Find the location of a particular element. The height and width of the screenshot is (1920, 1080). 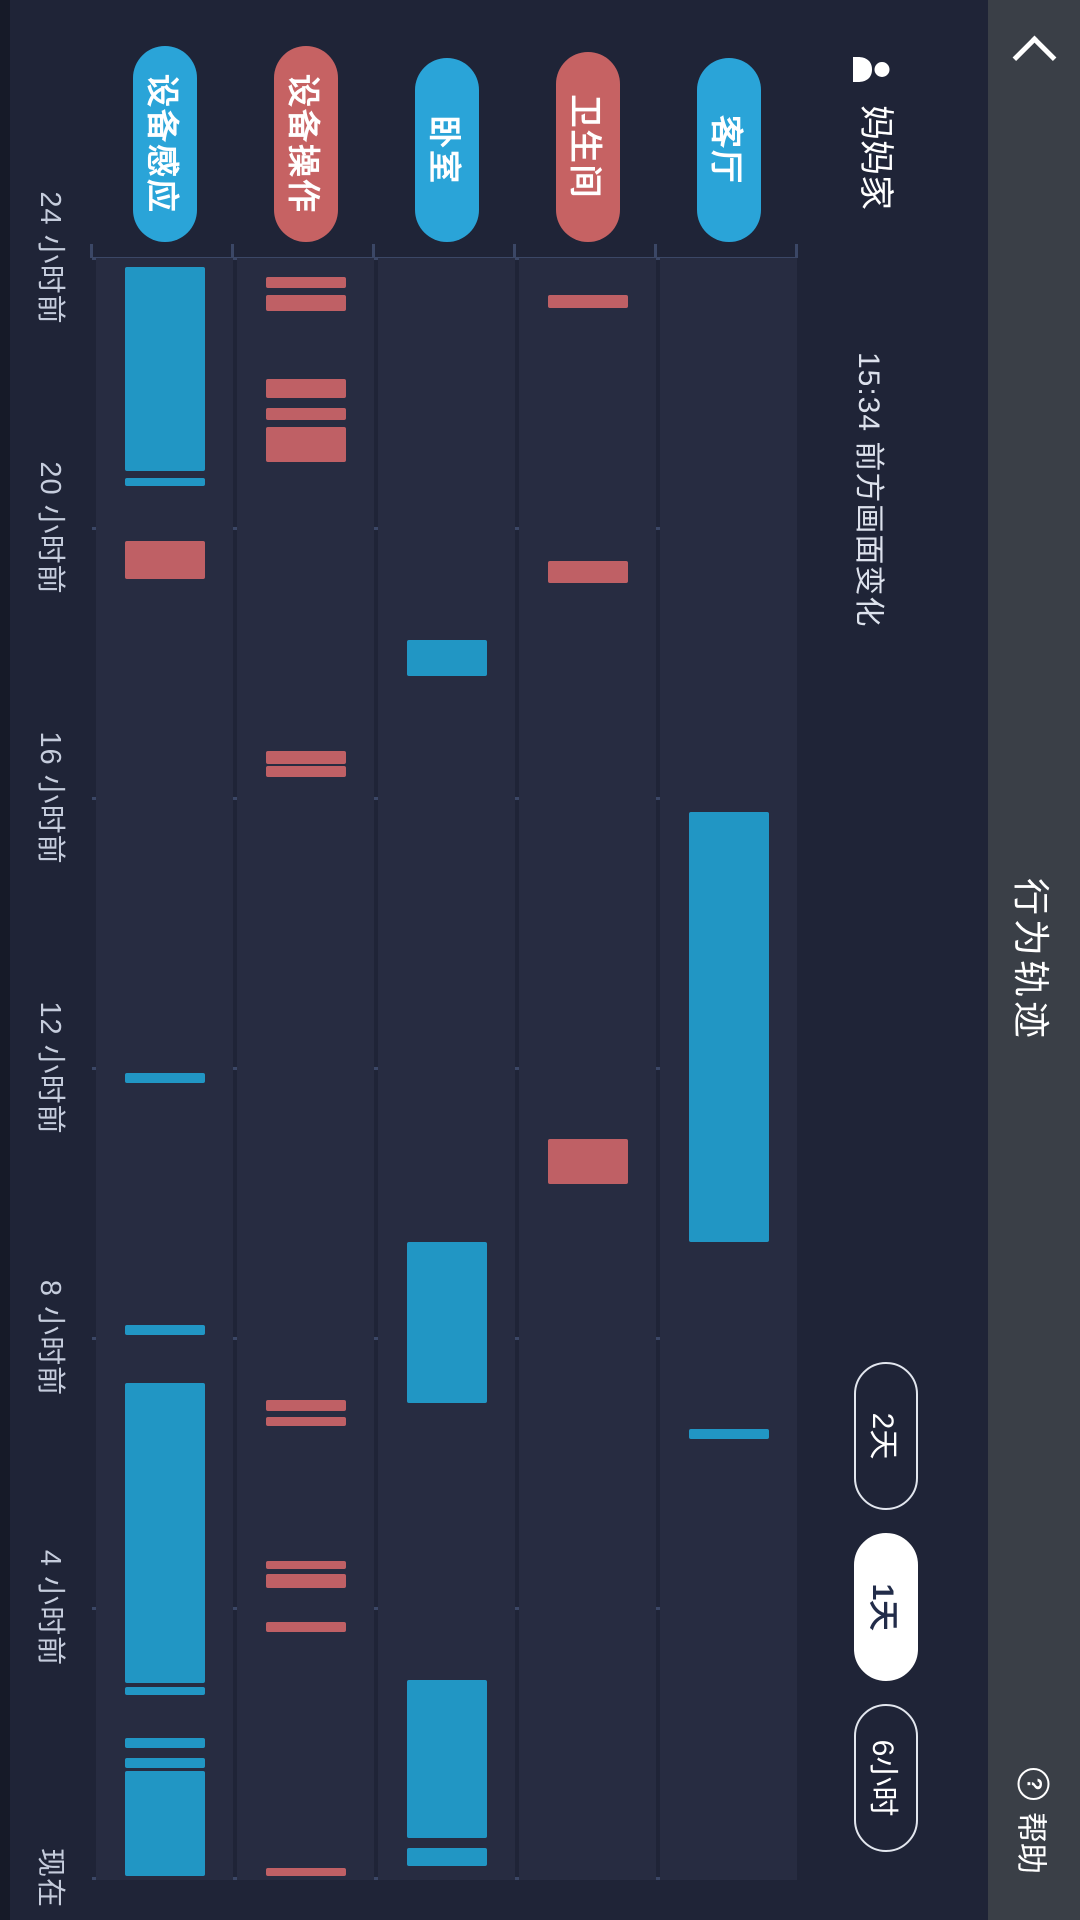

category-pill-客厅: 客厅 is located at coordinates (729, 150).